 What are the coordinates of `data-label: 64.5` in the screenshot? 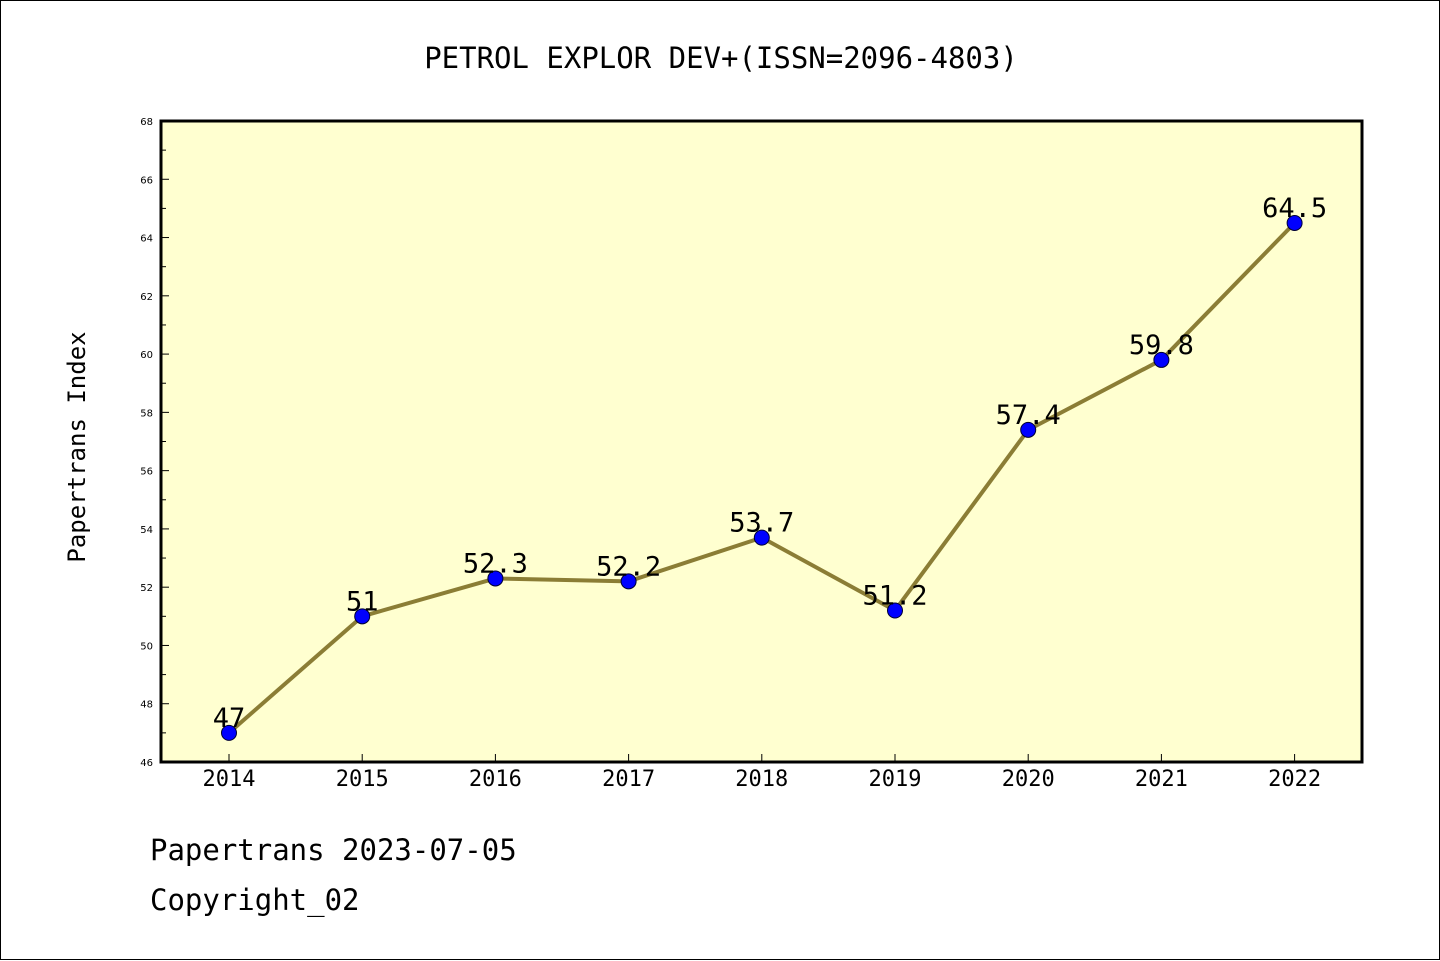 It's located at (1294, 208).